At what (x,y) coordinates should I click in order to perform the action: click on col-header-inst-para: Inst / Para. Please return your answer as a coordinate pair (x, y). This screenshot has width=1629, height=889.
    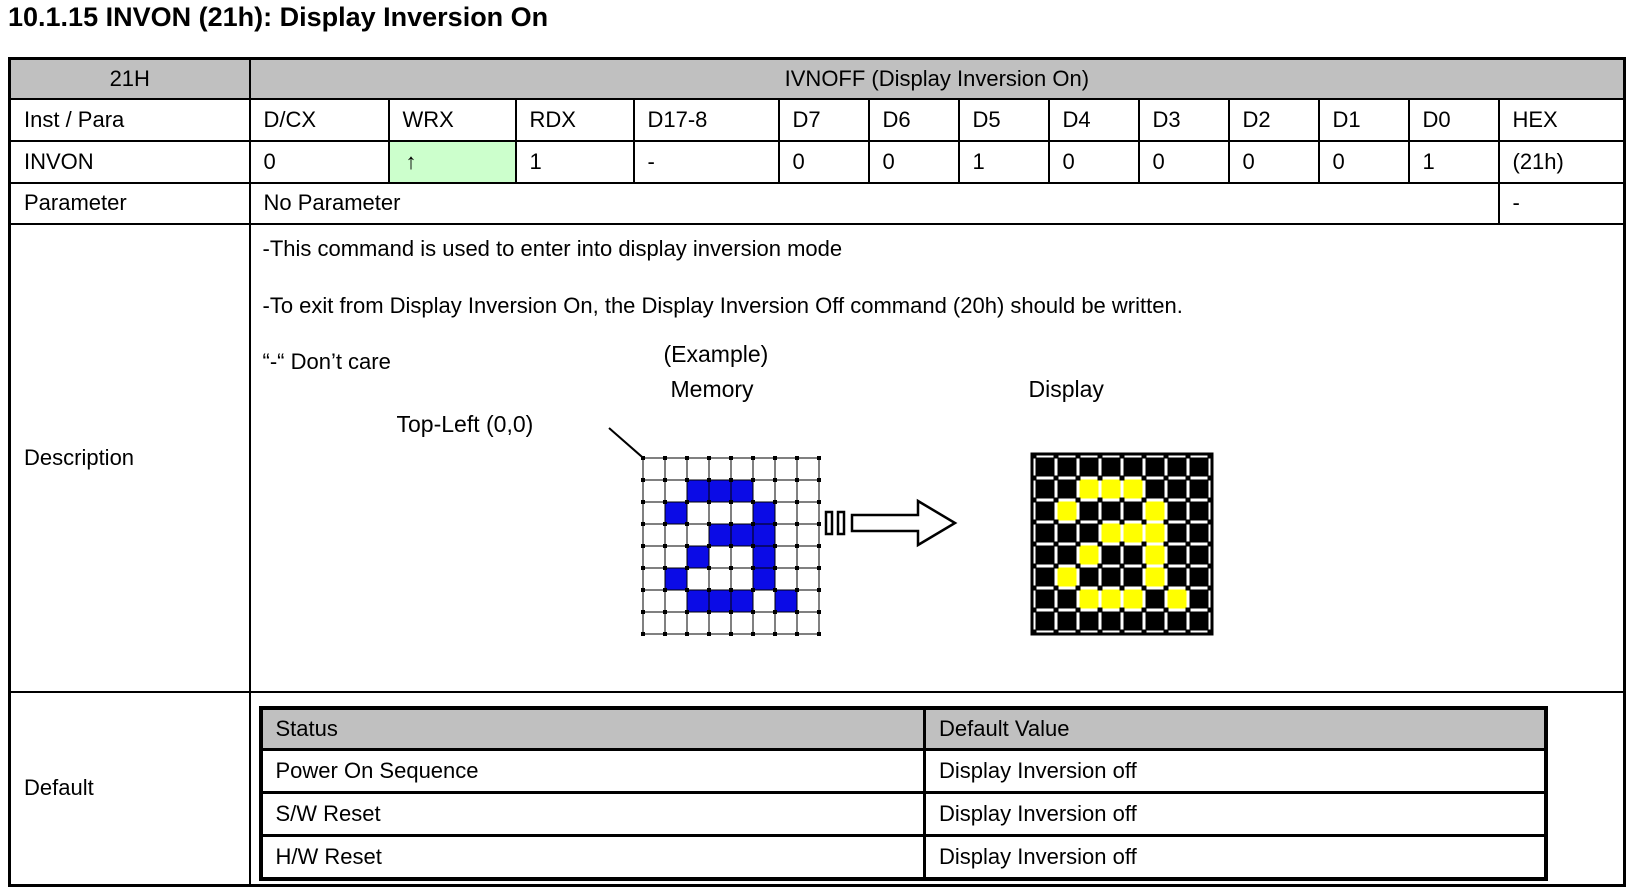
    Looking at the image, I should click on (129, 119).